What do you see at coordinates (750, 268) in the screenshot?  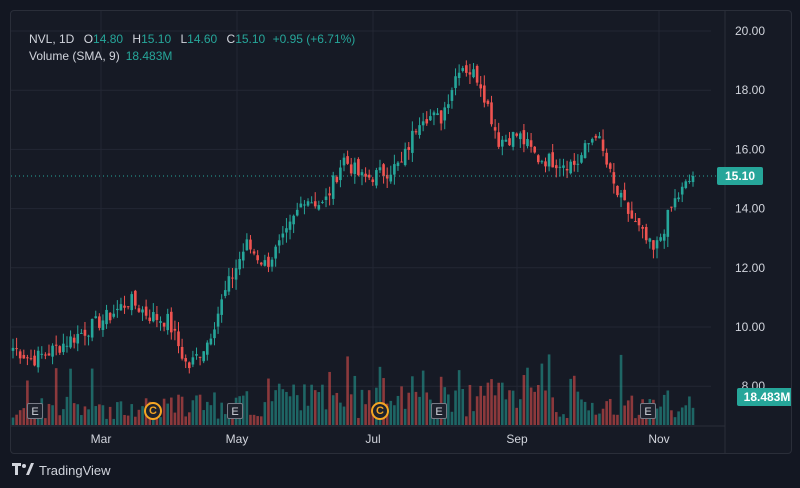 I see `y-tick-label: 12.00` at bounding box center [750, 268].